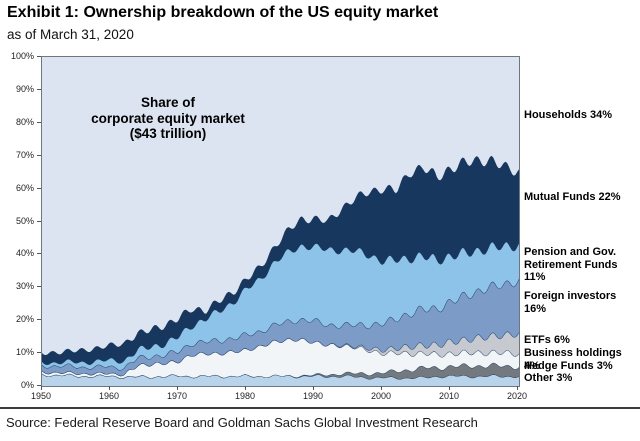 The image size is (640, 441). I want to click on y-tick-label: 70%, so click(24, 154).